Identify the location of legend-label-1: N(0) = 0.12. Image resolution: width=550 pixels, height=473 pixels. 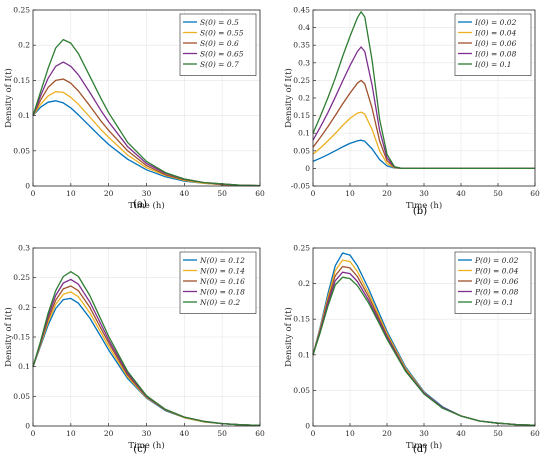
(222, 260).